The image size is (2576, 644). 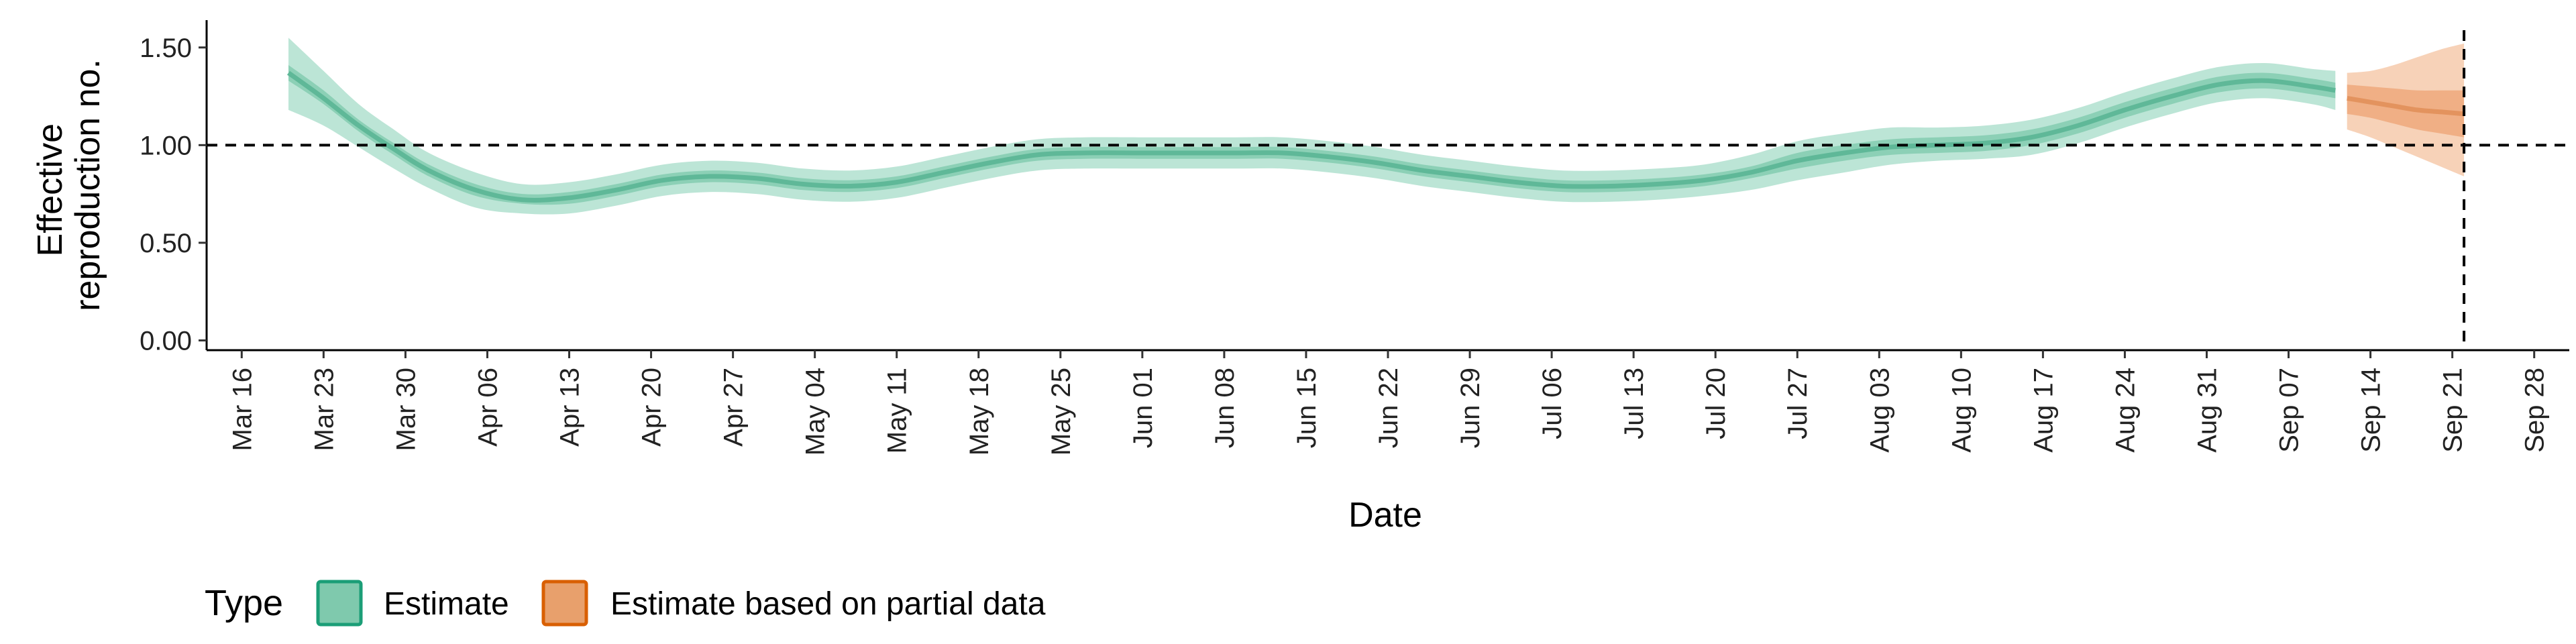 What do you see at coordinates (1798, 403) in the screenshot?
I see `x-tick-label: Jul 27` at bounding box center [1798, 403].